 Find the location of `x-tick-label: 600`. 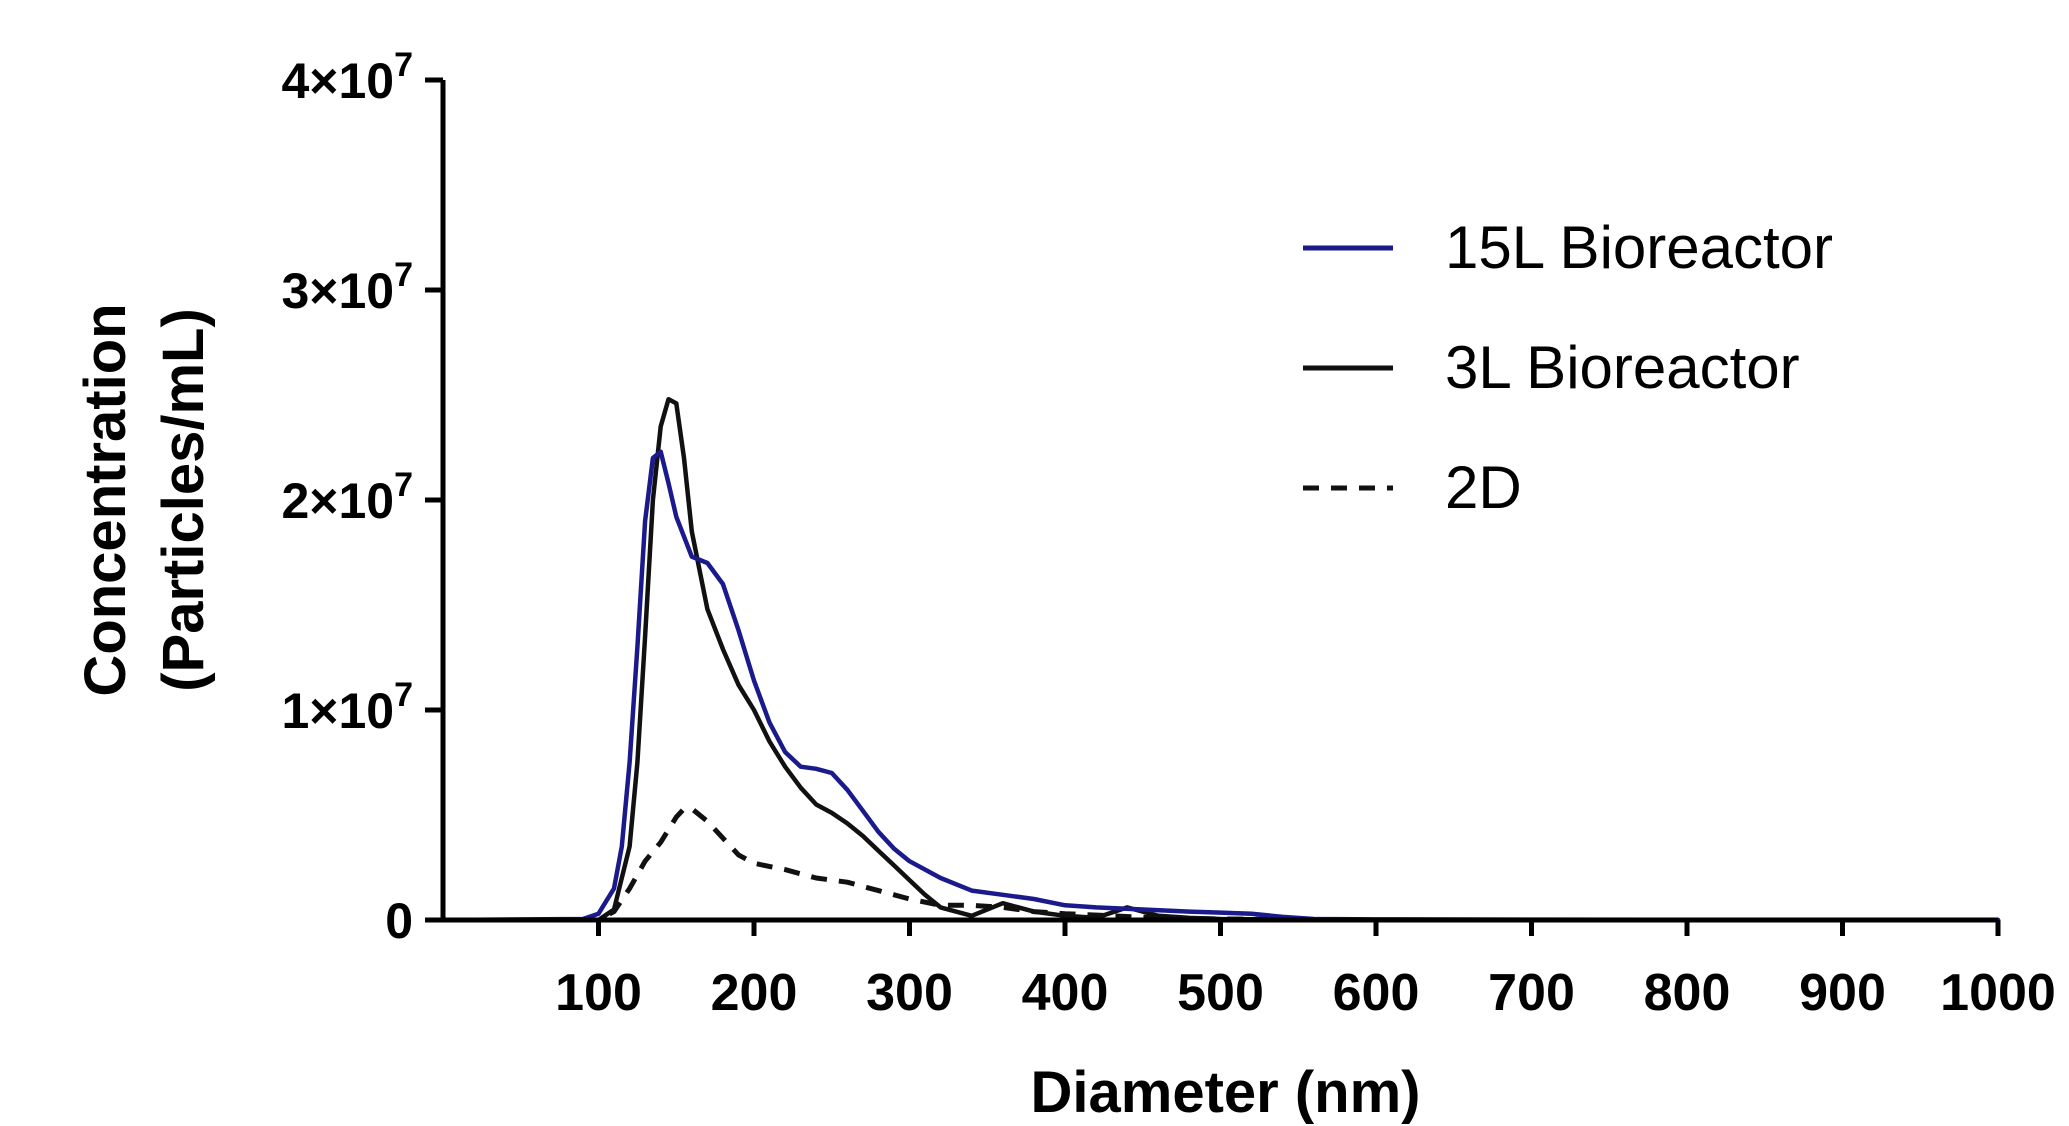

x-tick-label: 600 is located at coordinates (1376, 993).